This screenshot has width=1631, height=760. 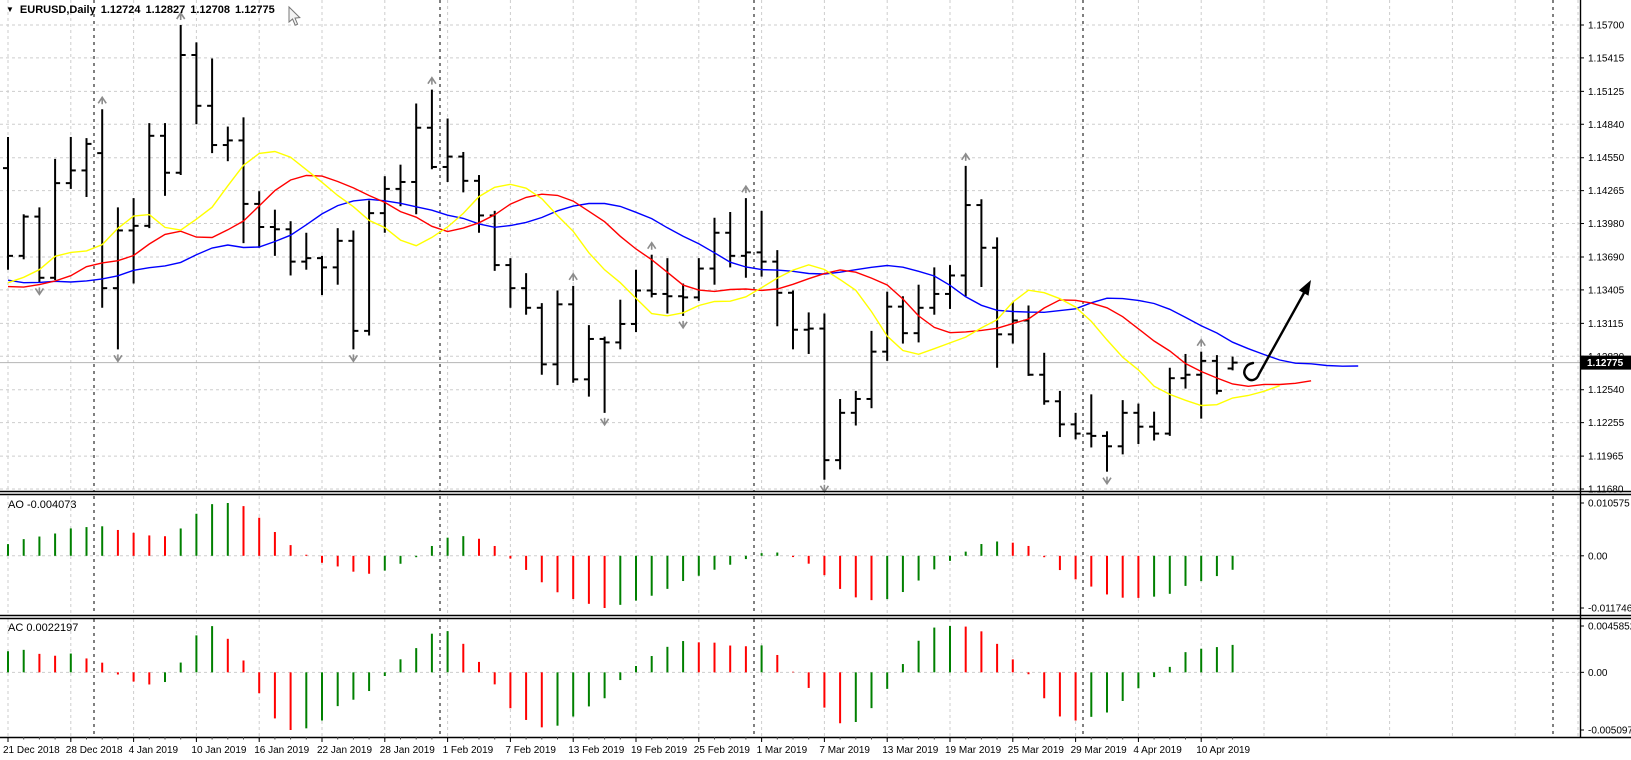 I want to click on title-high-value: 1.12827, so click(x=165, y=10).